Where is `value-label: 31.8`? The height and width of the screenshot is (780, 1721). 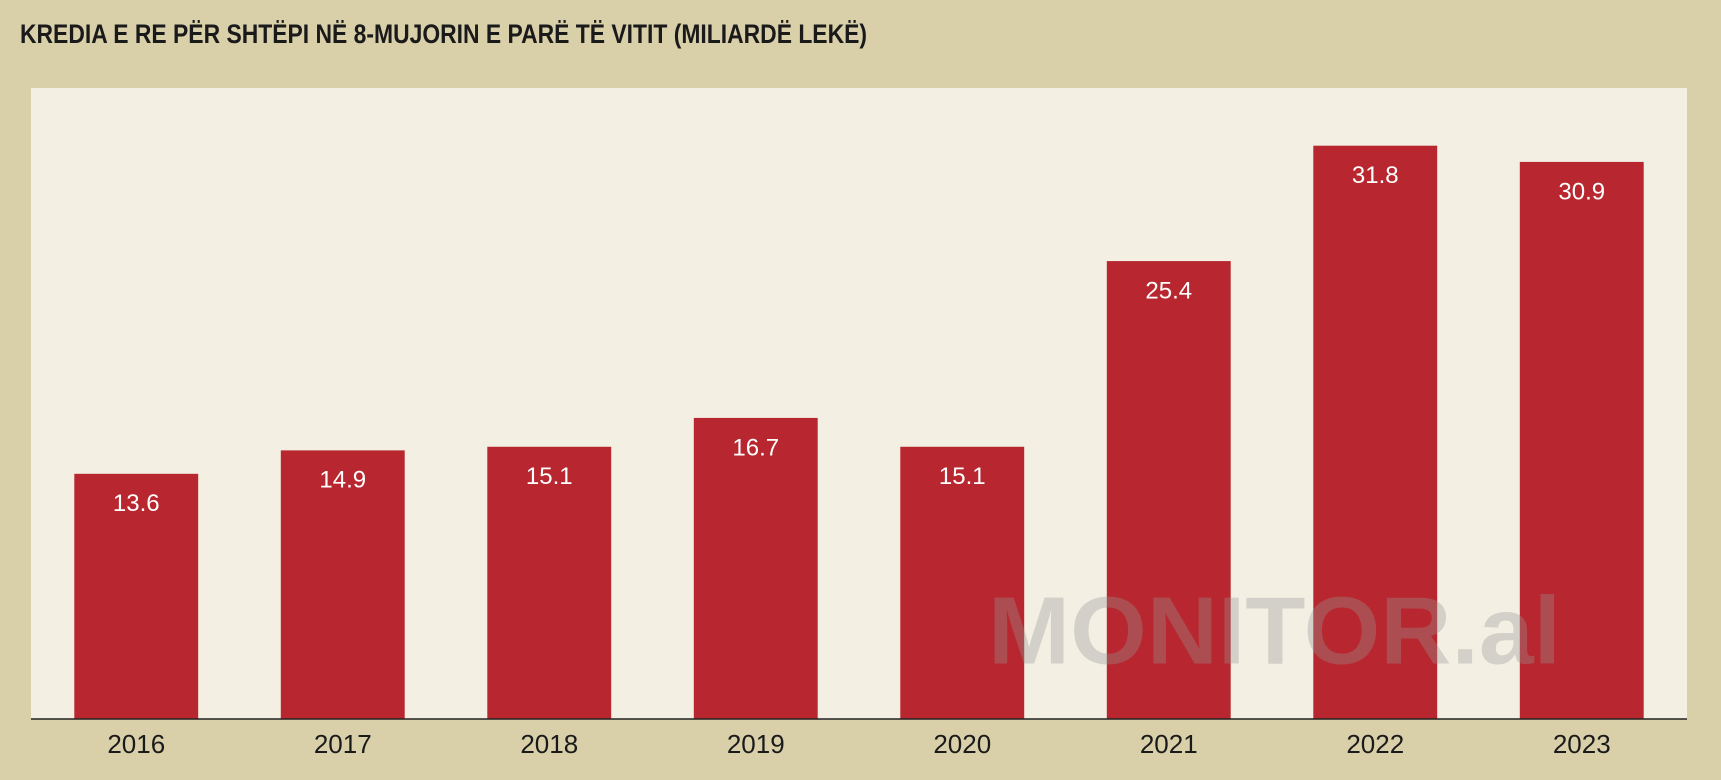
value-label: 31.8 is located at coordinates (1375, 175).